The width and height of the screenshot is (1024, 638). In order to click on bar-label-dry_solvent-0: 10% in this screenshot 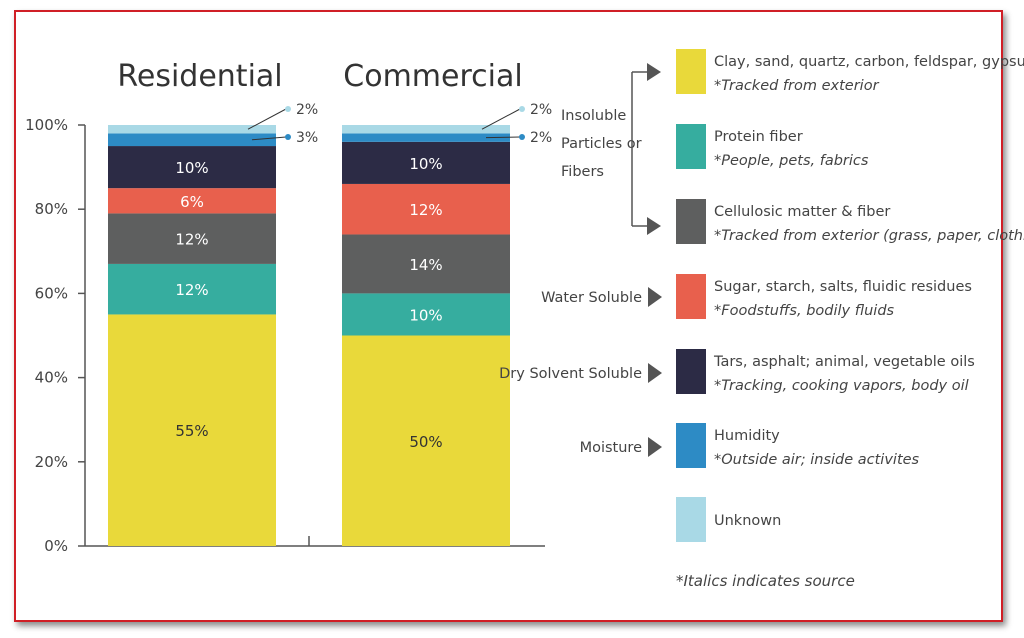, I will do `click(191, 168)`.